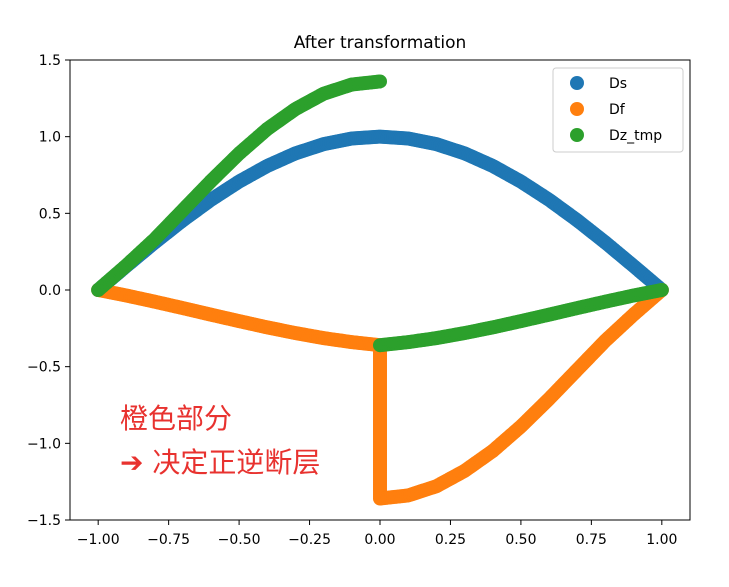 This screenshot has width=729, height=587. Describe the element at coordinates (98, 540) in the screenshot. I see `x-tick-label: −1.00` at that location.